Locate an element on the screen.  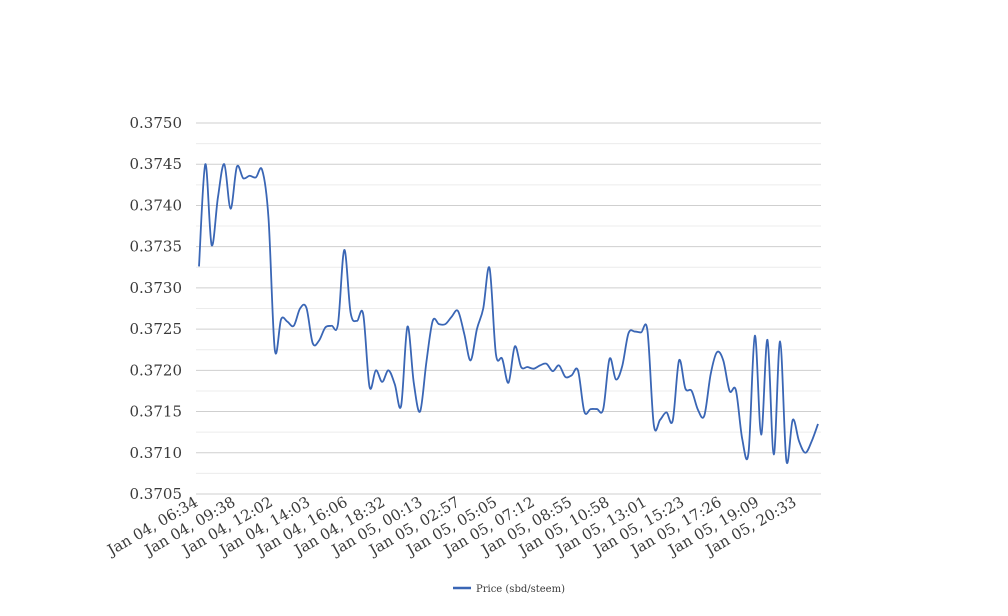
y-tick-label: 0.3710 is located at coordinates (156, 453).